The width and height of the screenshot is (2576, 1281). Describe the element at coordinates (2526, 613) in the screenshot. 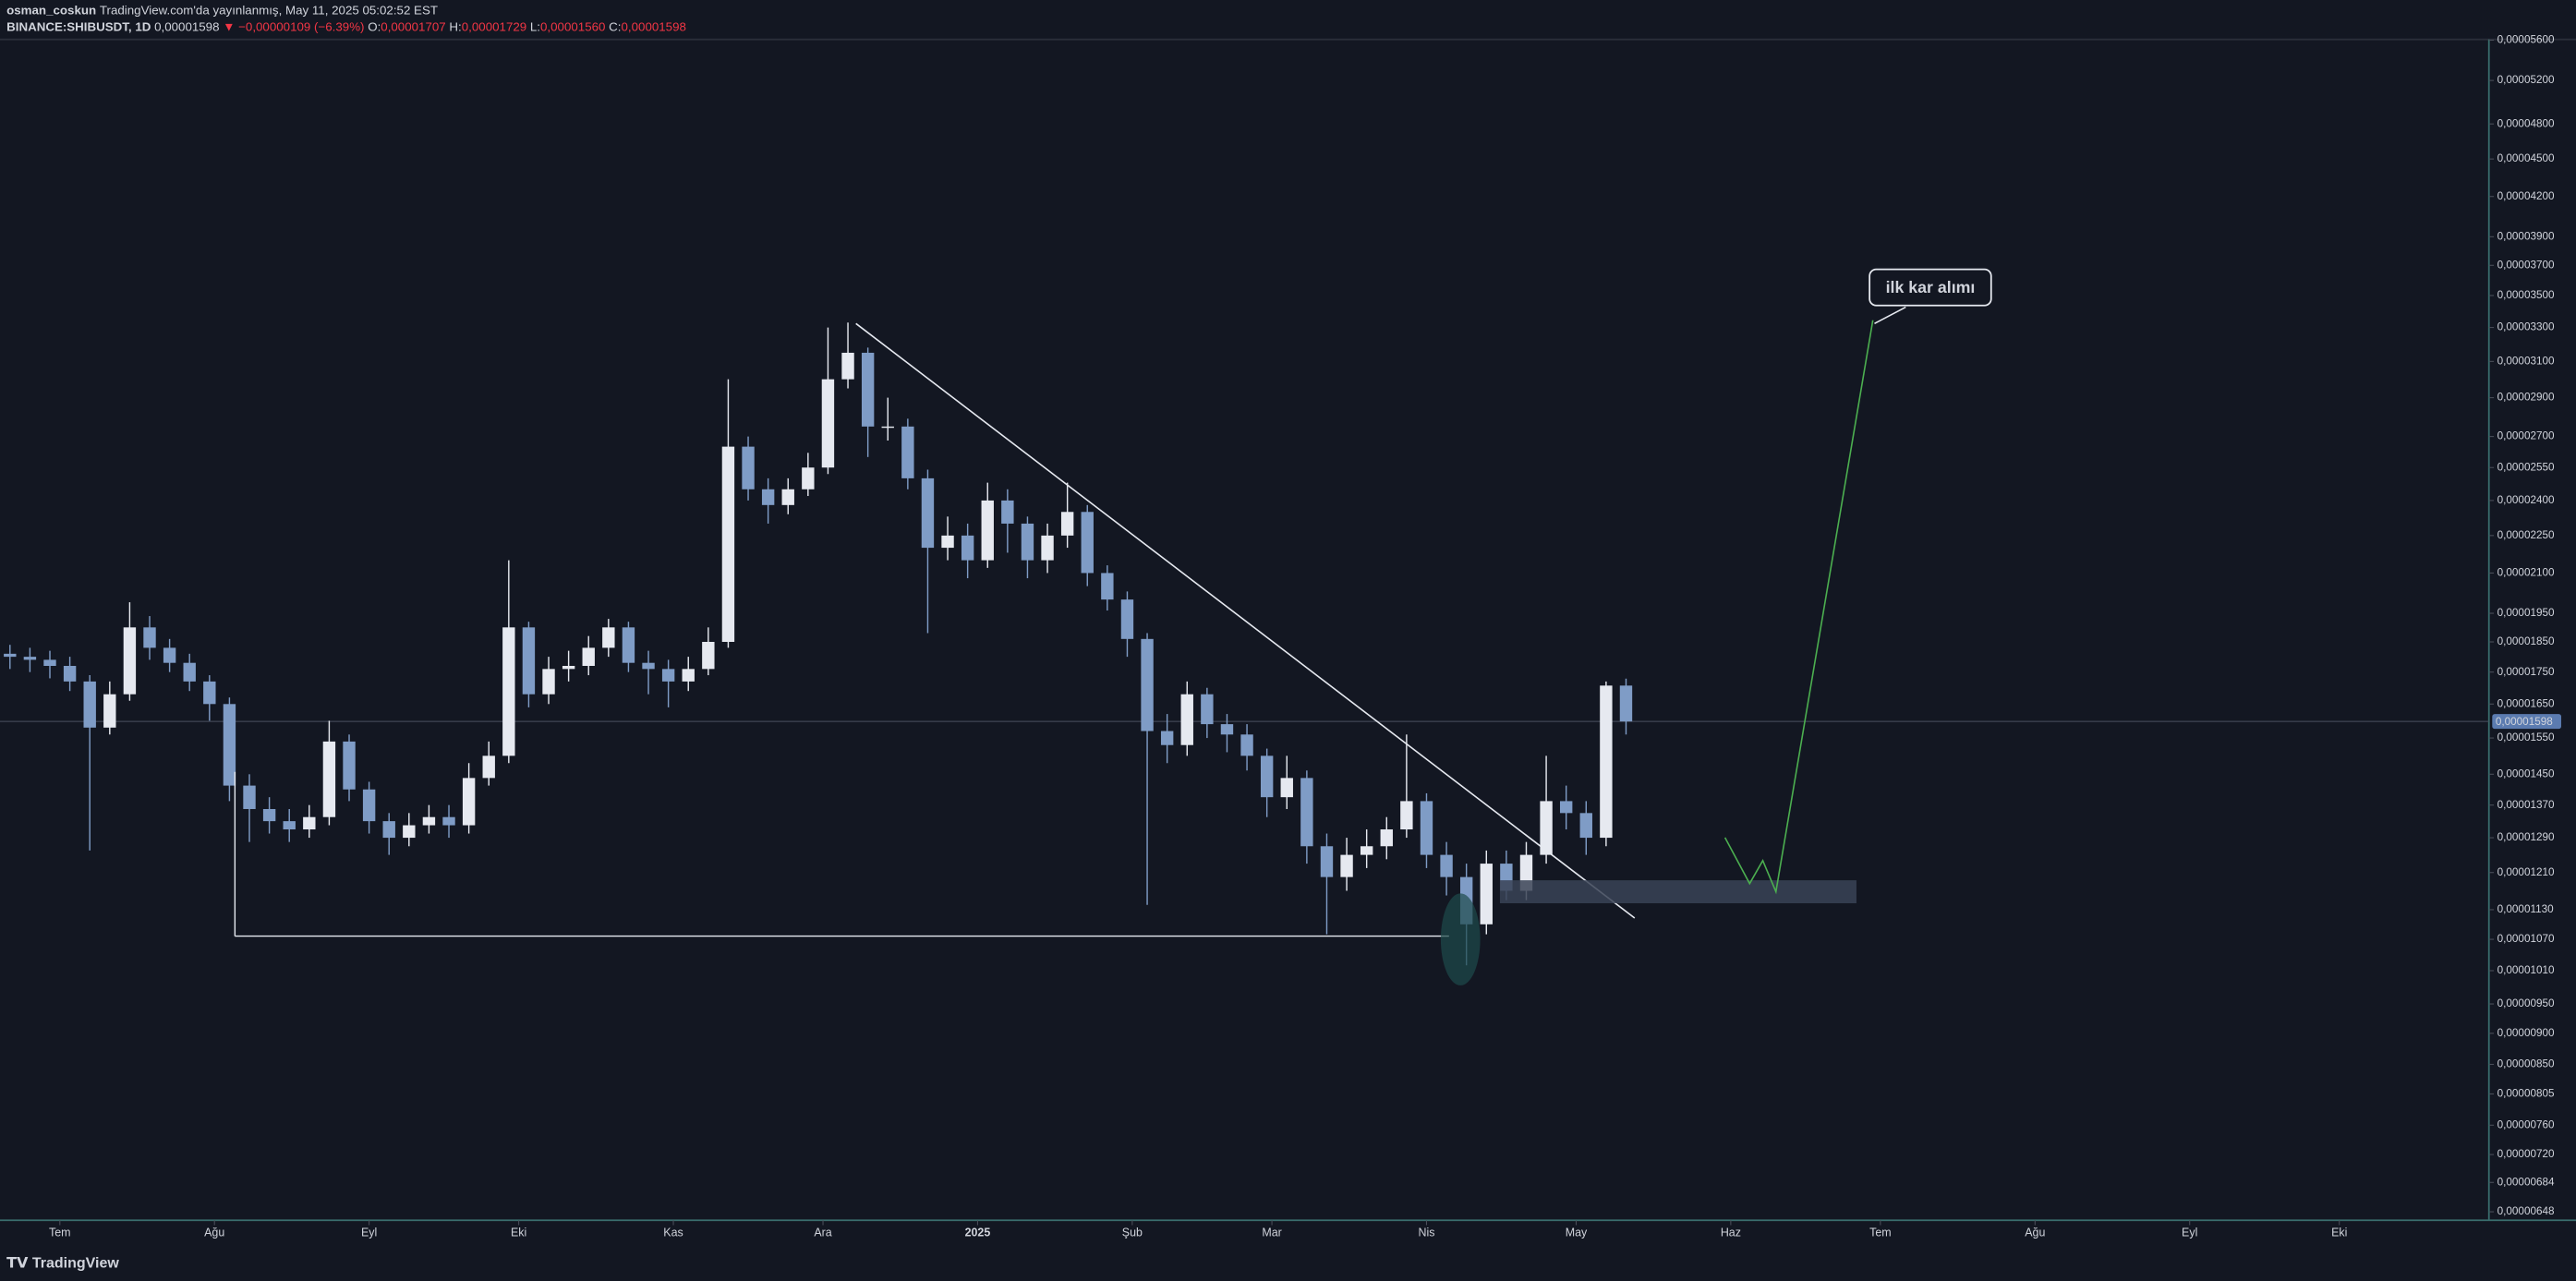

I see `y-tick-label: 0,00001950` at that location.